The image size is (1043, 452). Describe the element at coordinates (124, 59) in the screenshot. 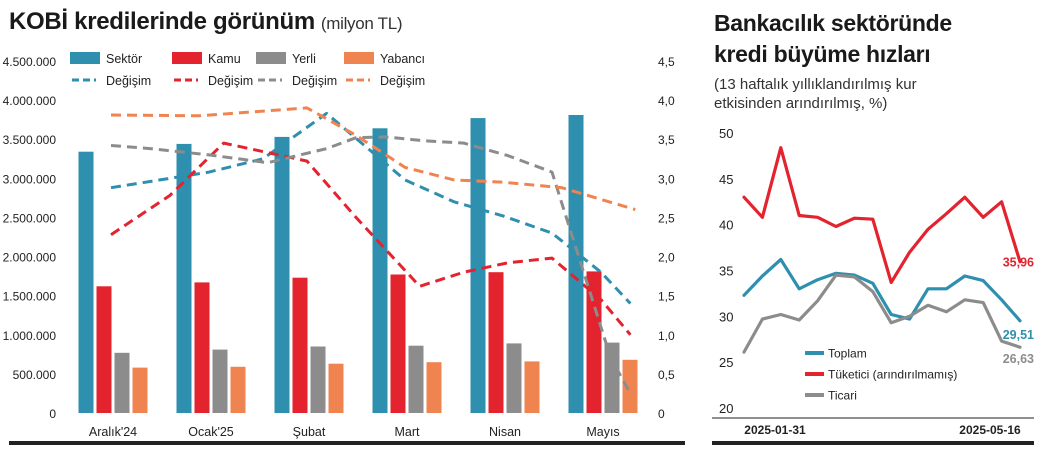

I see `legend-label-bar: Sektör` at that location.